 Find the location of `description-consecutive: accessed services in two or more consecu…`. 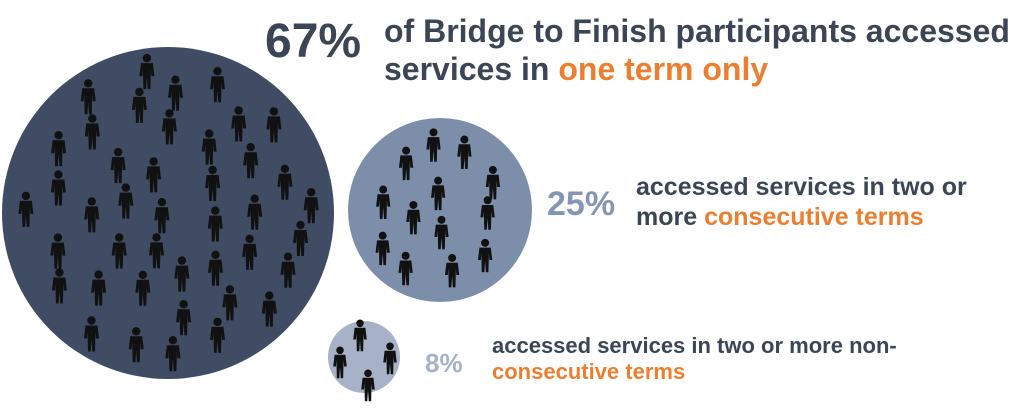

description-consecutive: accessed services in two or more consecu… is located at coordinates (824, 202).